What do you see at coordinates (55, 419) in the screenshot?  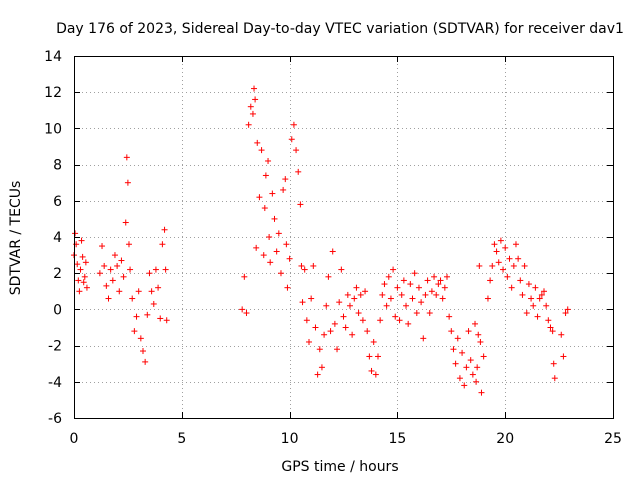 I see `y-tick-label: -6` at bounding box center [55, 419].